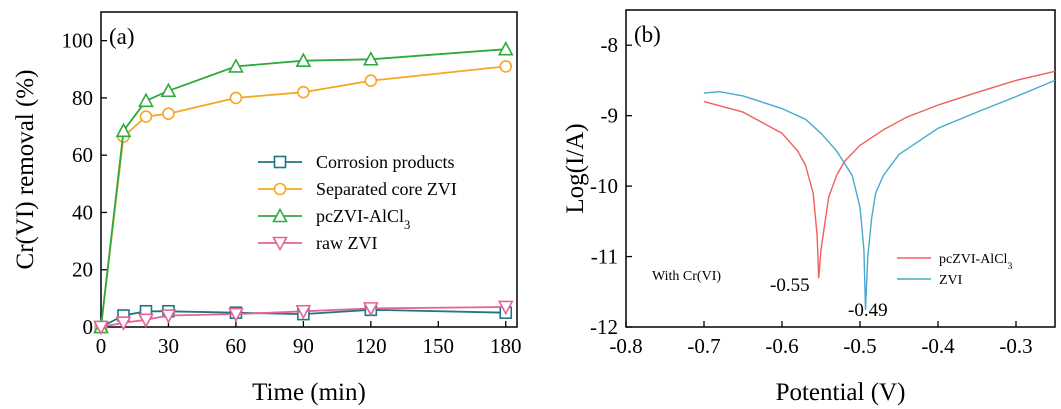  What do you see at coordinates (84, 184) in the screenshot?
I see `panel-a-y-ticks: 0 20 40 60 80 100` at bounding box center [84, 184].